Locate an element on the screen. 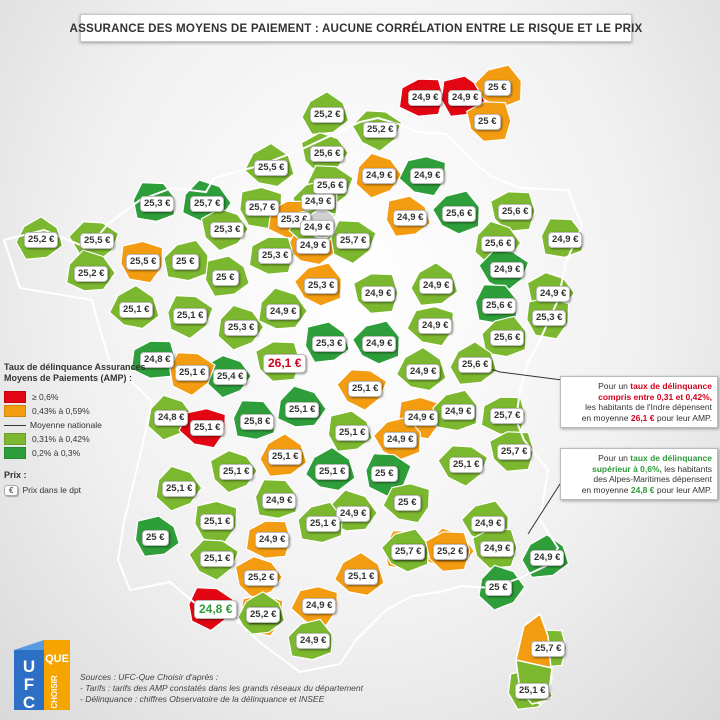  department-price-label: 26,1 € is located at coordinates (285, 363).